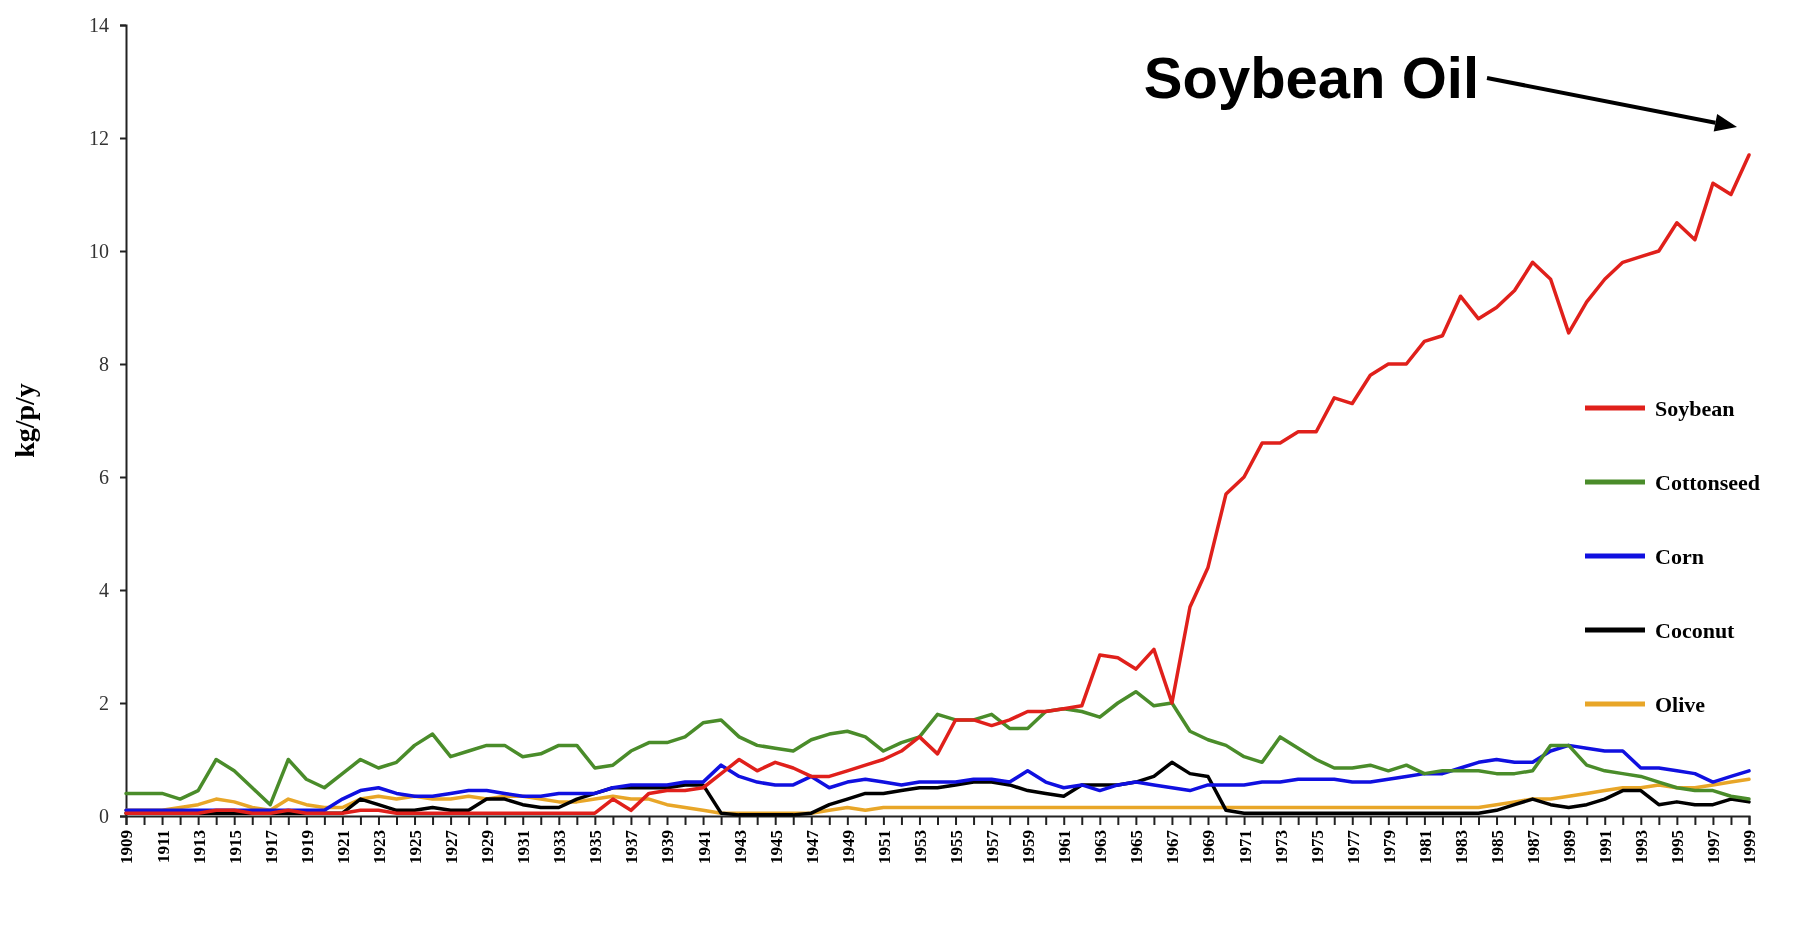 This screenshot has height=930, width=1798. I want to click on x-tick-label: 1921, so click(343, 847).